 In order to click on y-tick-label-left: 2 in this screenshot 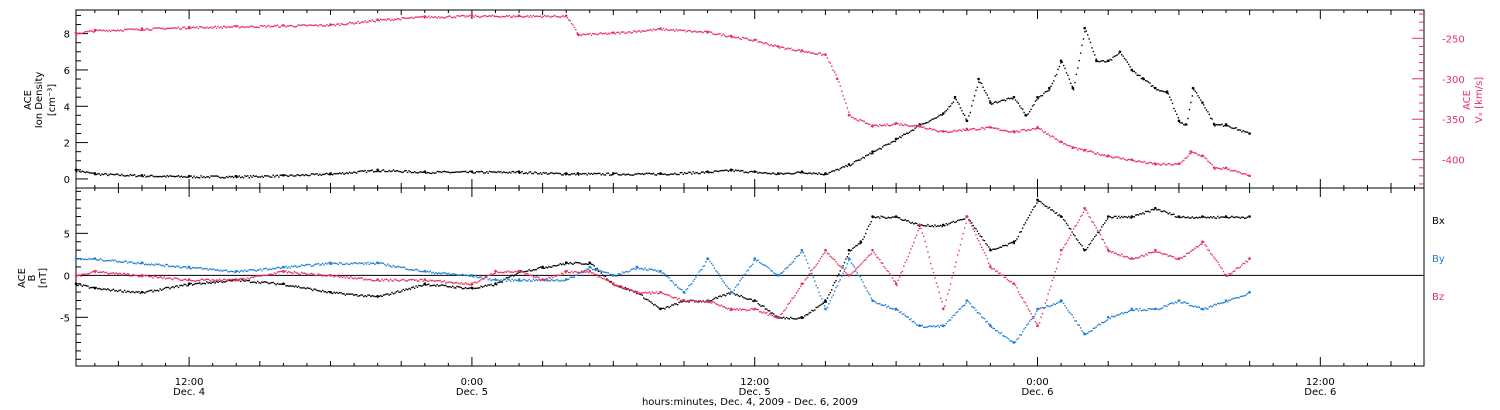, I will do `click(67, 144)`.